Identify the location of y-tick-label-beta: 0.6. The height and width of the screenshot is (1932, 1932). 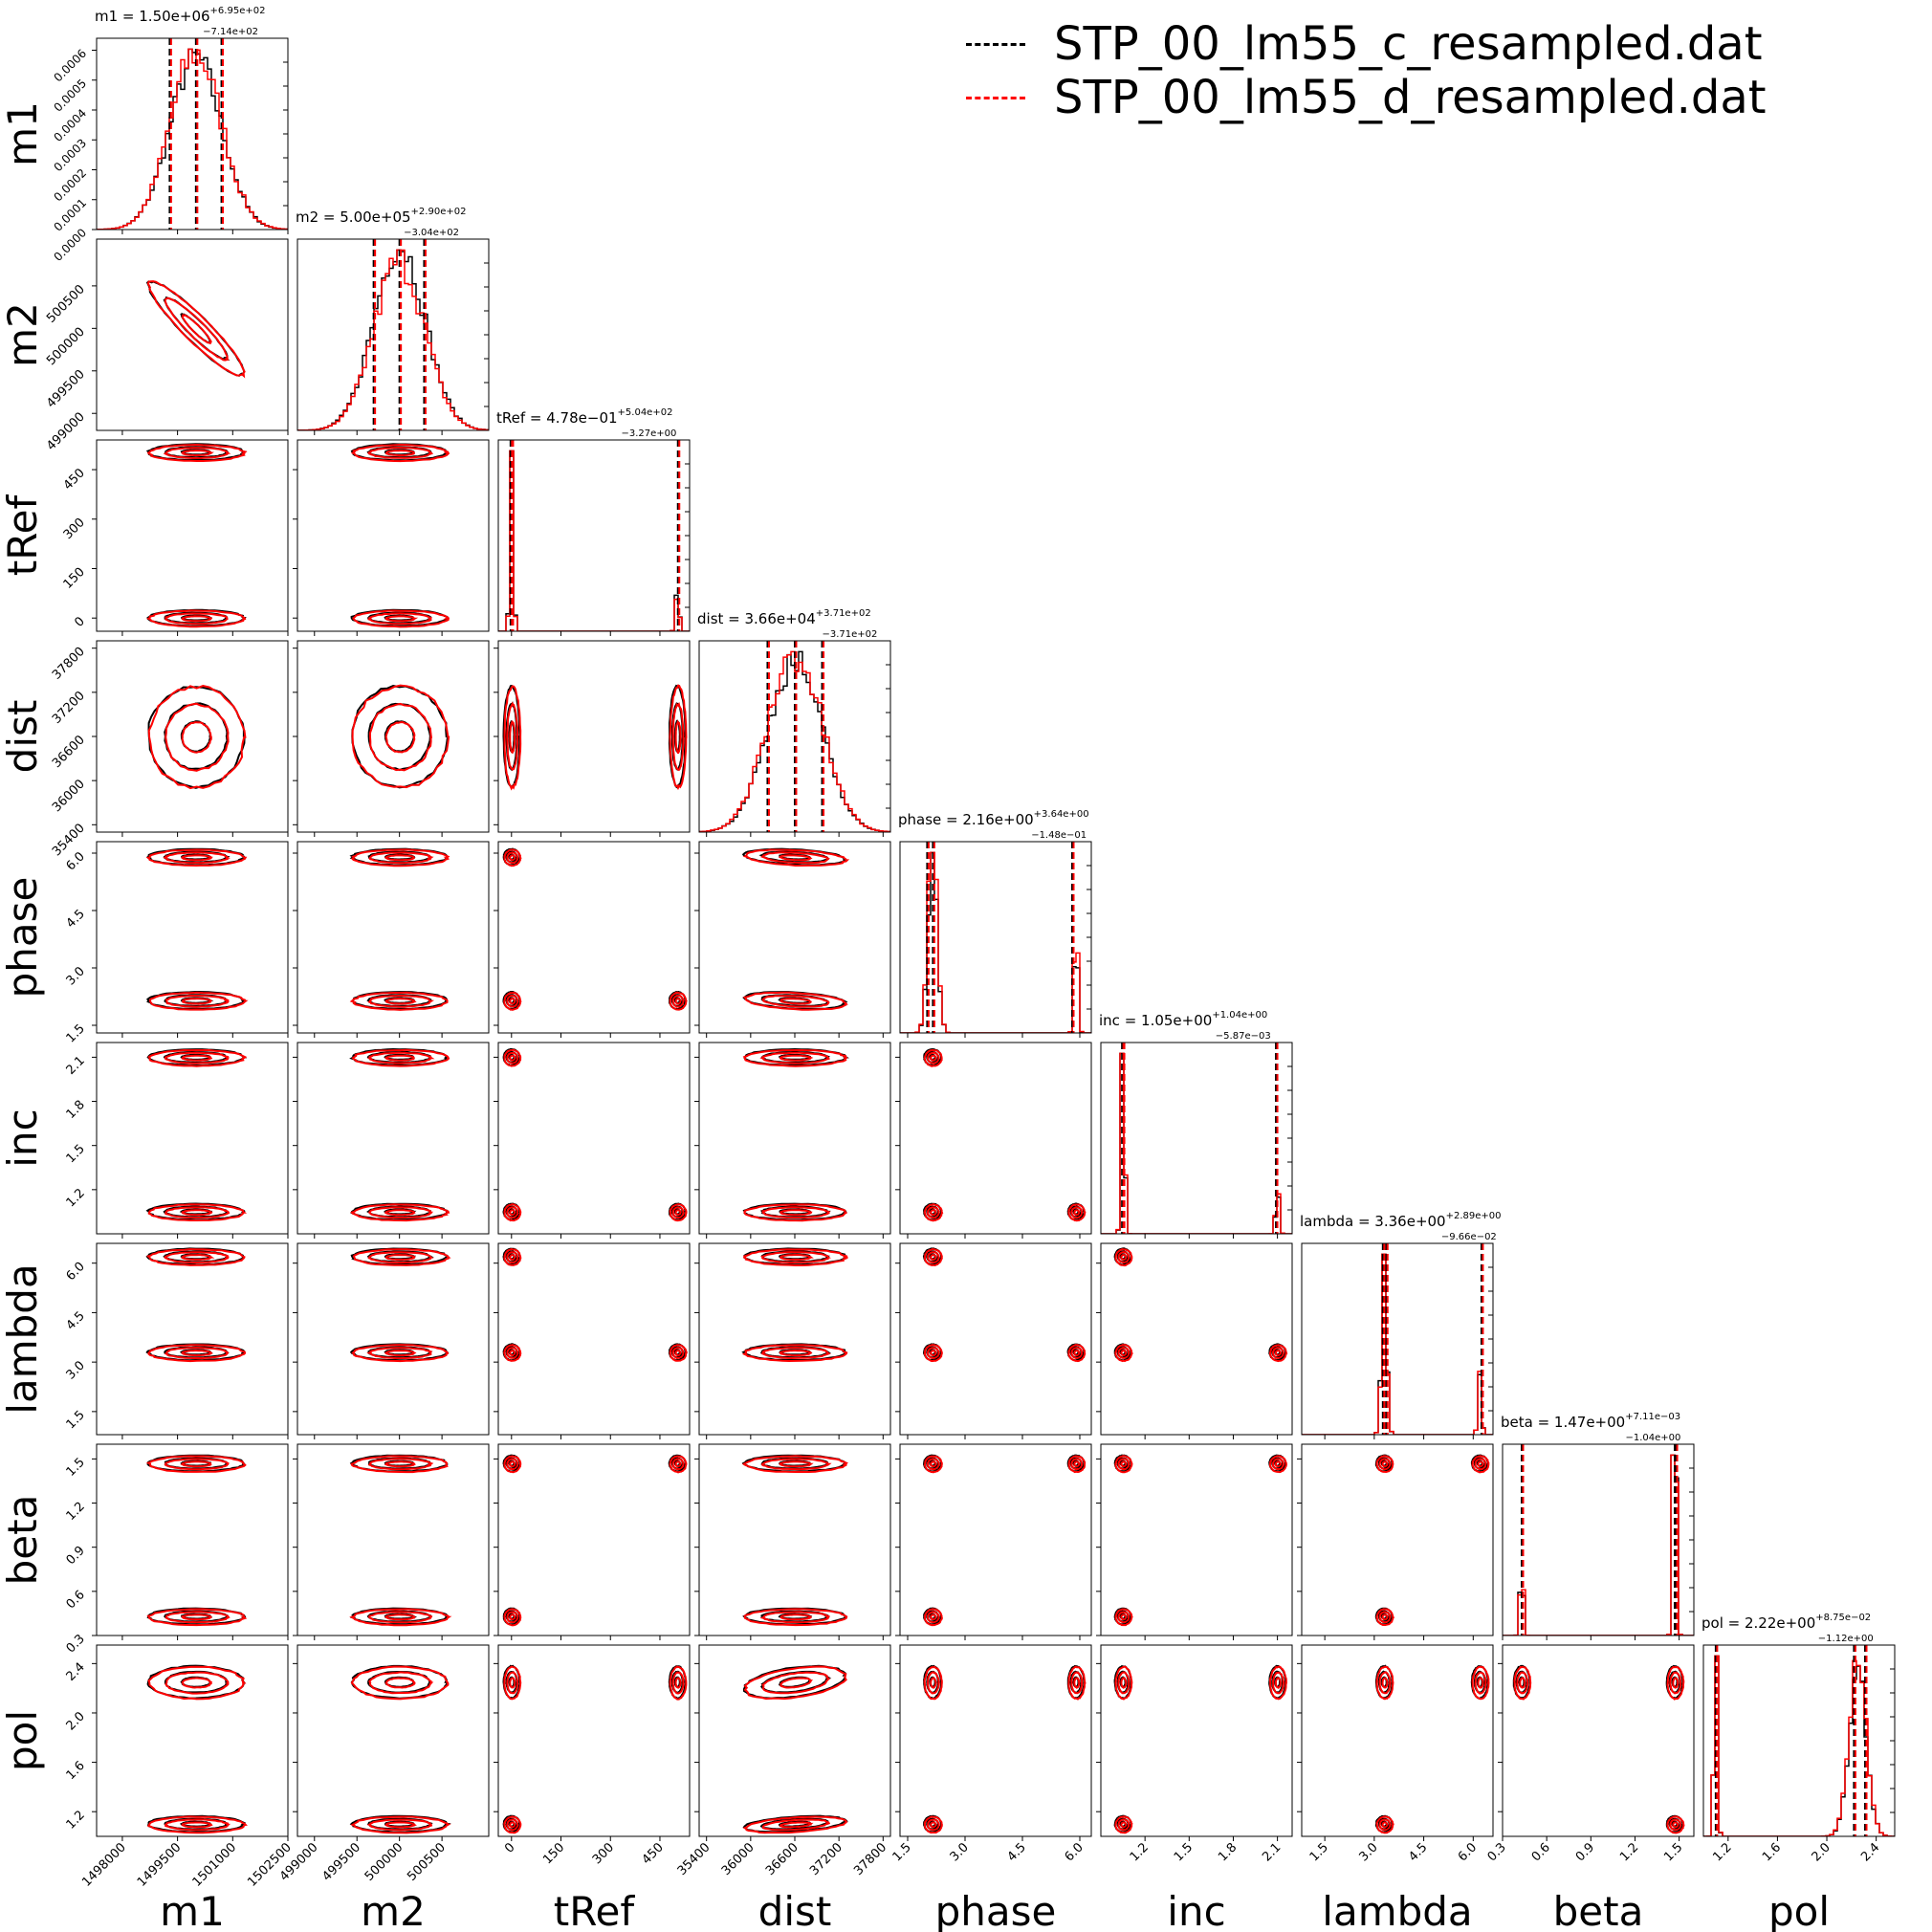
(76, 1600).